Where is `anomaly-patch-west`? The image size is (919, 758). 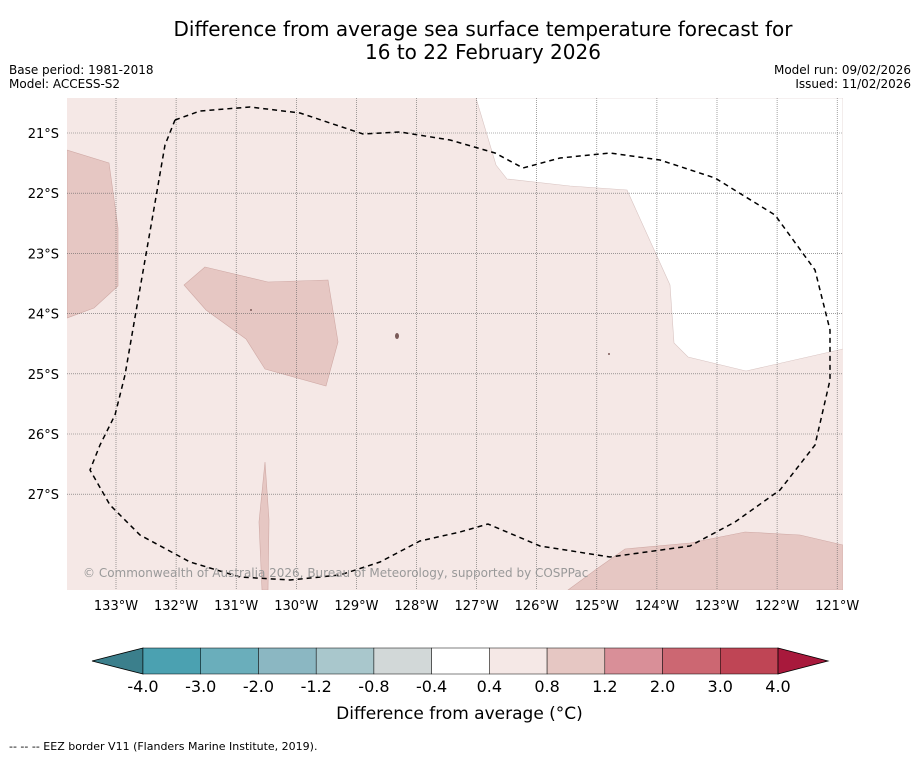 anomaly-patch-west is located at coordinates (93, 234).